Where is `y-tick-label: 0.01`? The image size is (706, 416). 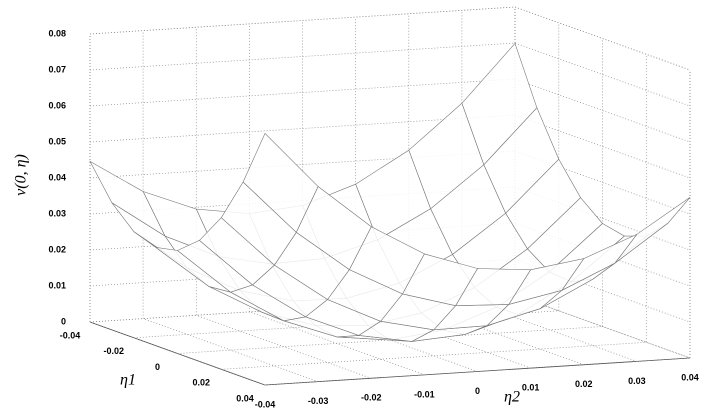
y-tick-label: 0.01 is located at coordinates (531, 388).